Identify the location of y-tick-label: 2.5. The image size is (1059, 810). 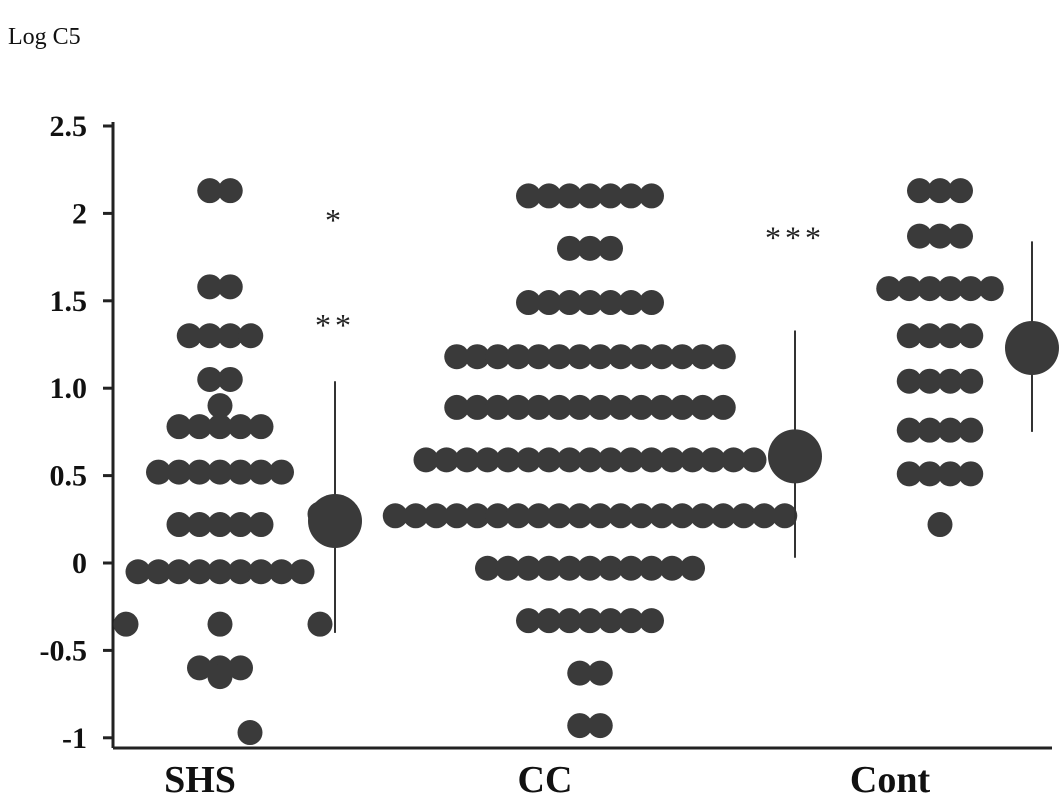
(69, 126).